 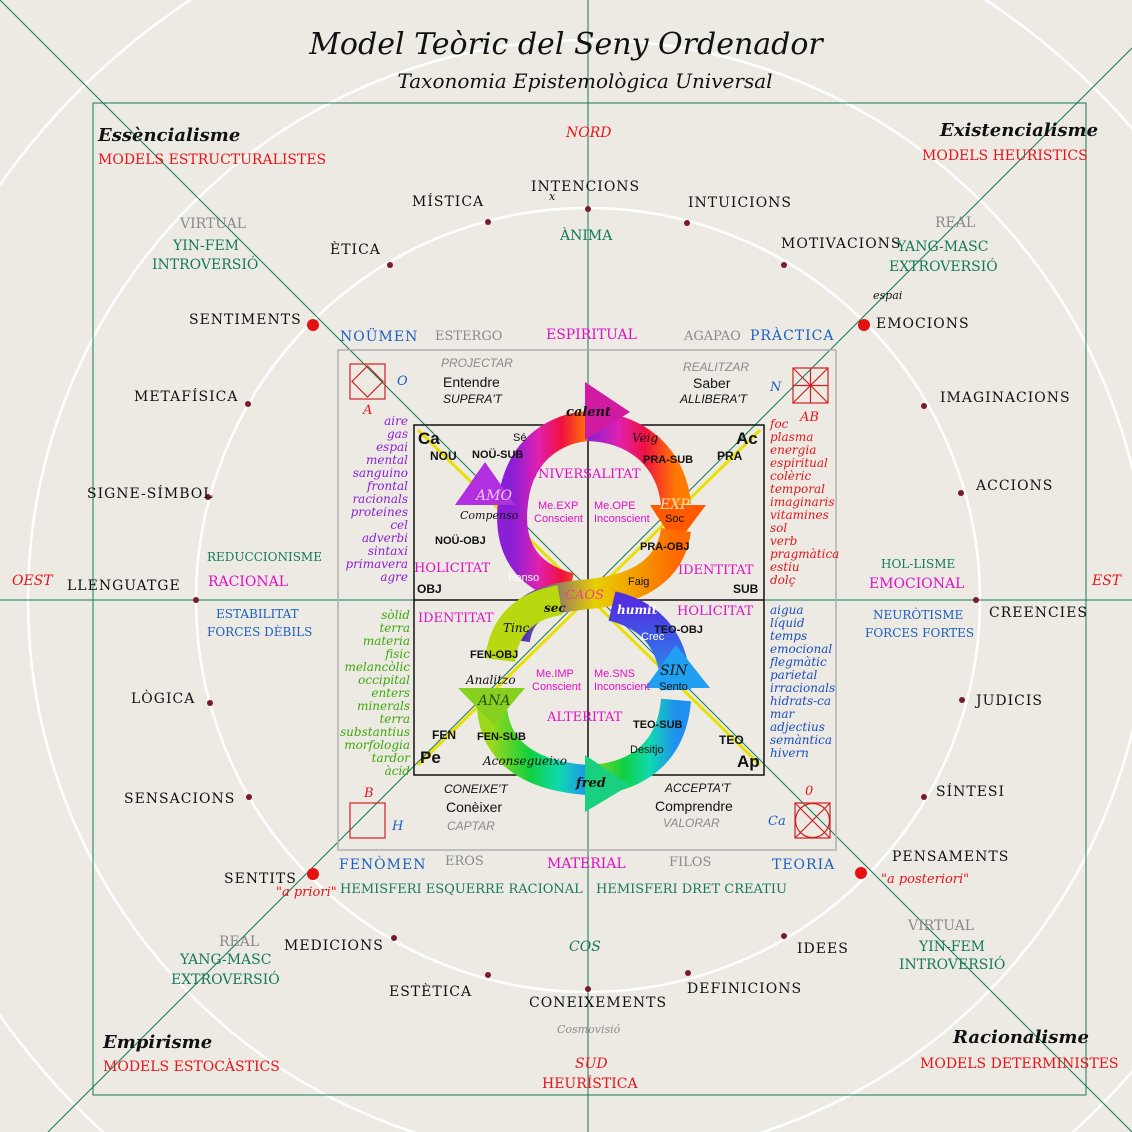 What do you see at coordinates (429, 438) in the screenshot?
I see `core-Ca: Ca` at bounding box center [429, 438].